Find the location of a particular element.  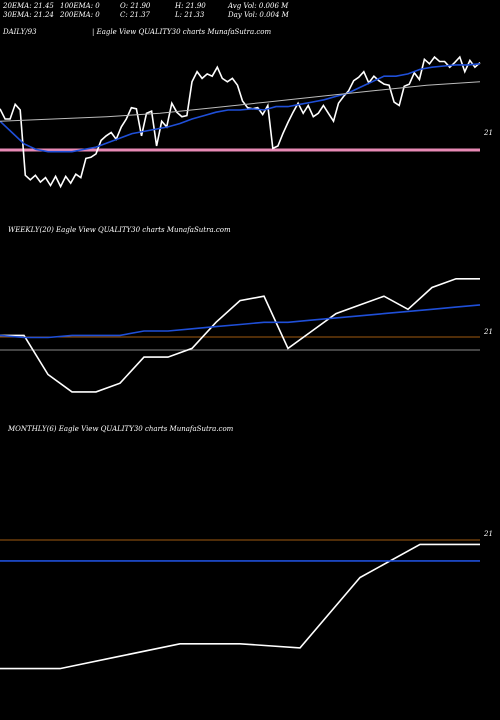

daily-label: DAILY/93 is located at coordinates (20, 32).